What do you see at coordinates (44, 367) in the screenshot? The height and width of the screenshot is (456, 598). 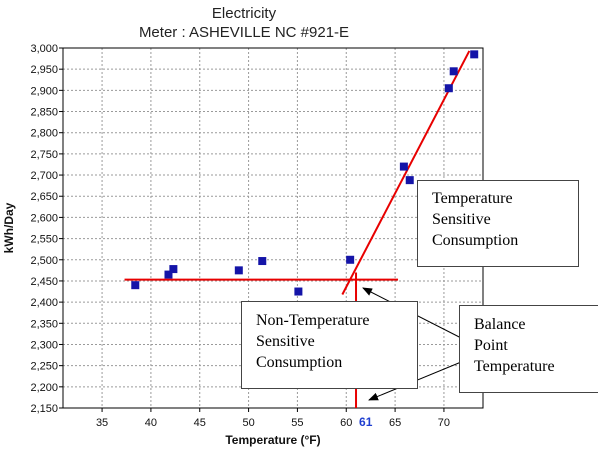 I see `y-tick-label: 2,250` at bounding box center [44, 367].